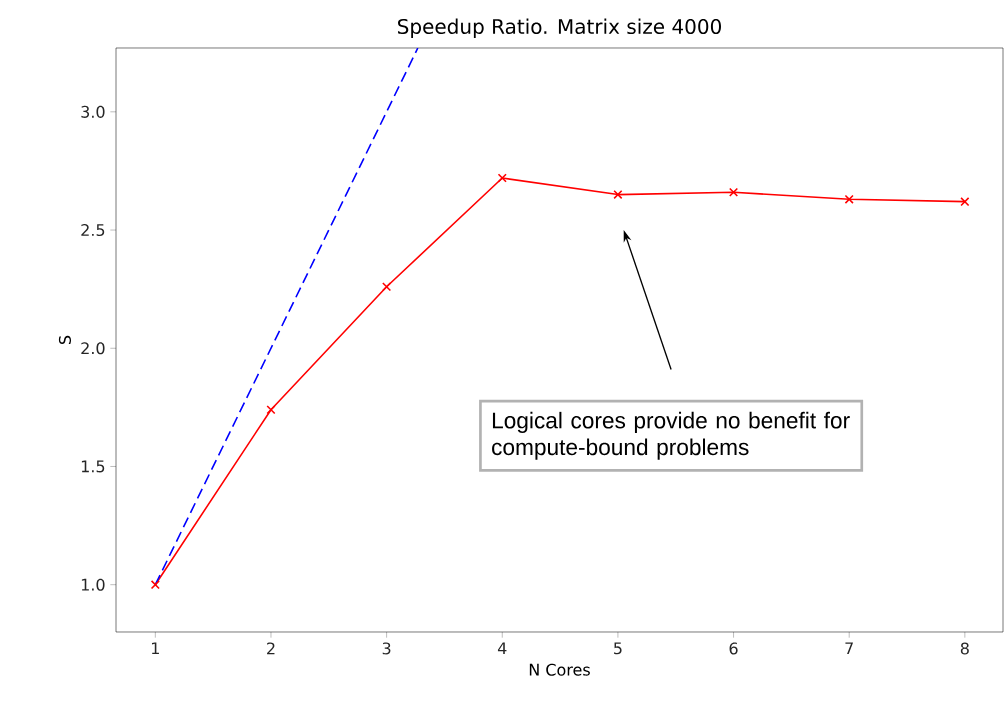  I want to click on y-axis-title: S, so click(65, 340).